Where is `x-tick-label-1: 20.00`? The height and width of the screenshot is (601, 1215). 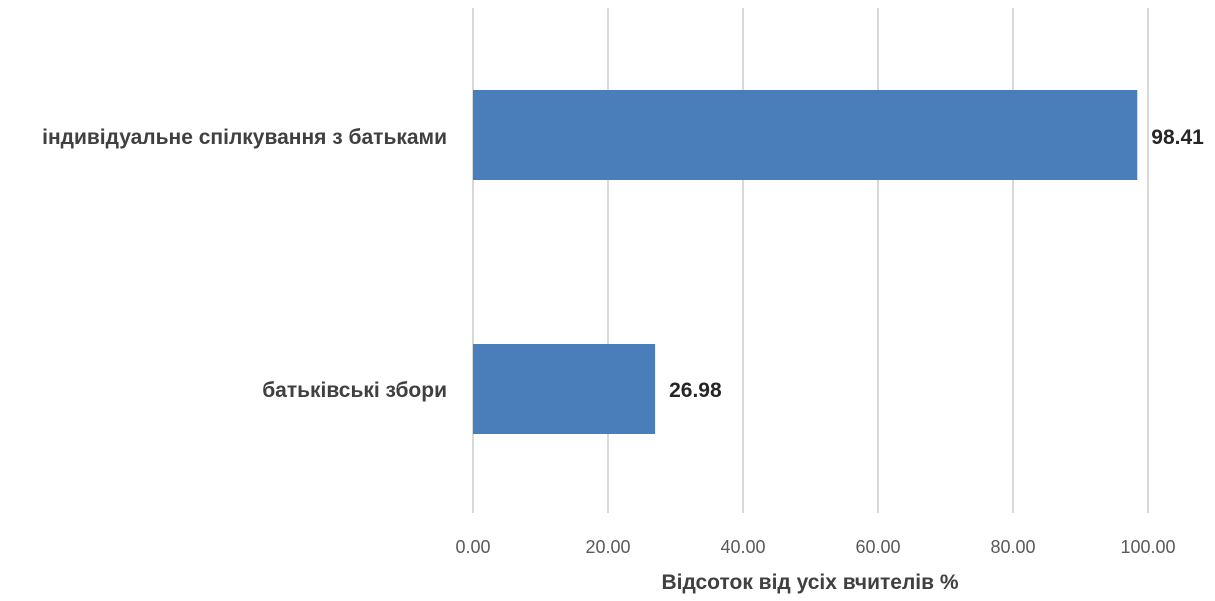 x-tick-label-1: 20.00 is located at coordinates (607, 547).